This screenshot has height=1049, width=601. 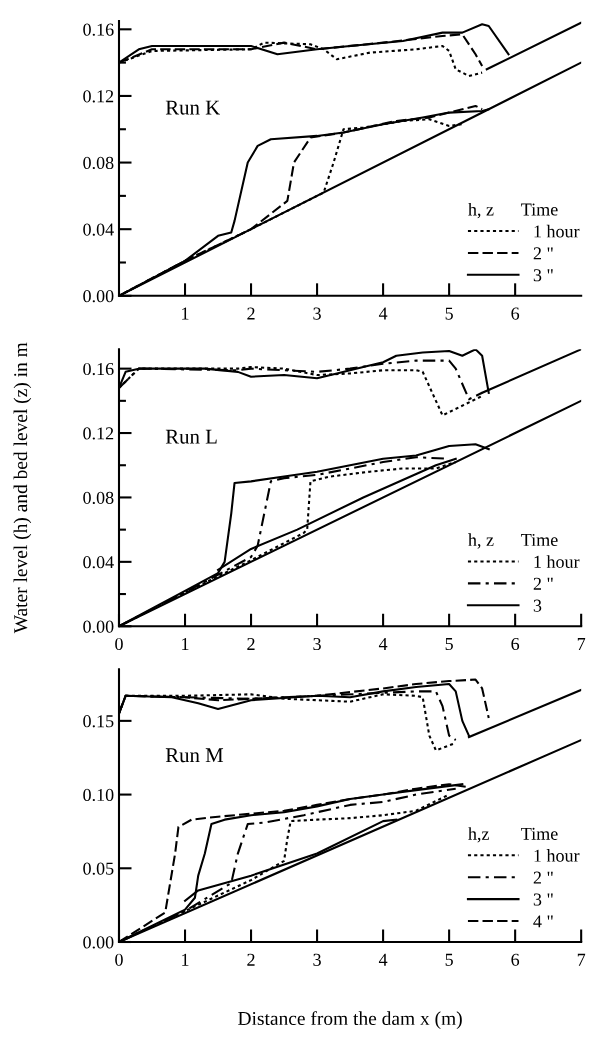 What do you see at coordinates (192, 107) in the screenshot?
I see `annotation: Run K` at bounding box center [192, 107].